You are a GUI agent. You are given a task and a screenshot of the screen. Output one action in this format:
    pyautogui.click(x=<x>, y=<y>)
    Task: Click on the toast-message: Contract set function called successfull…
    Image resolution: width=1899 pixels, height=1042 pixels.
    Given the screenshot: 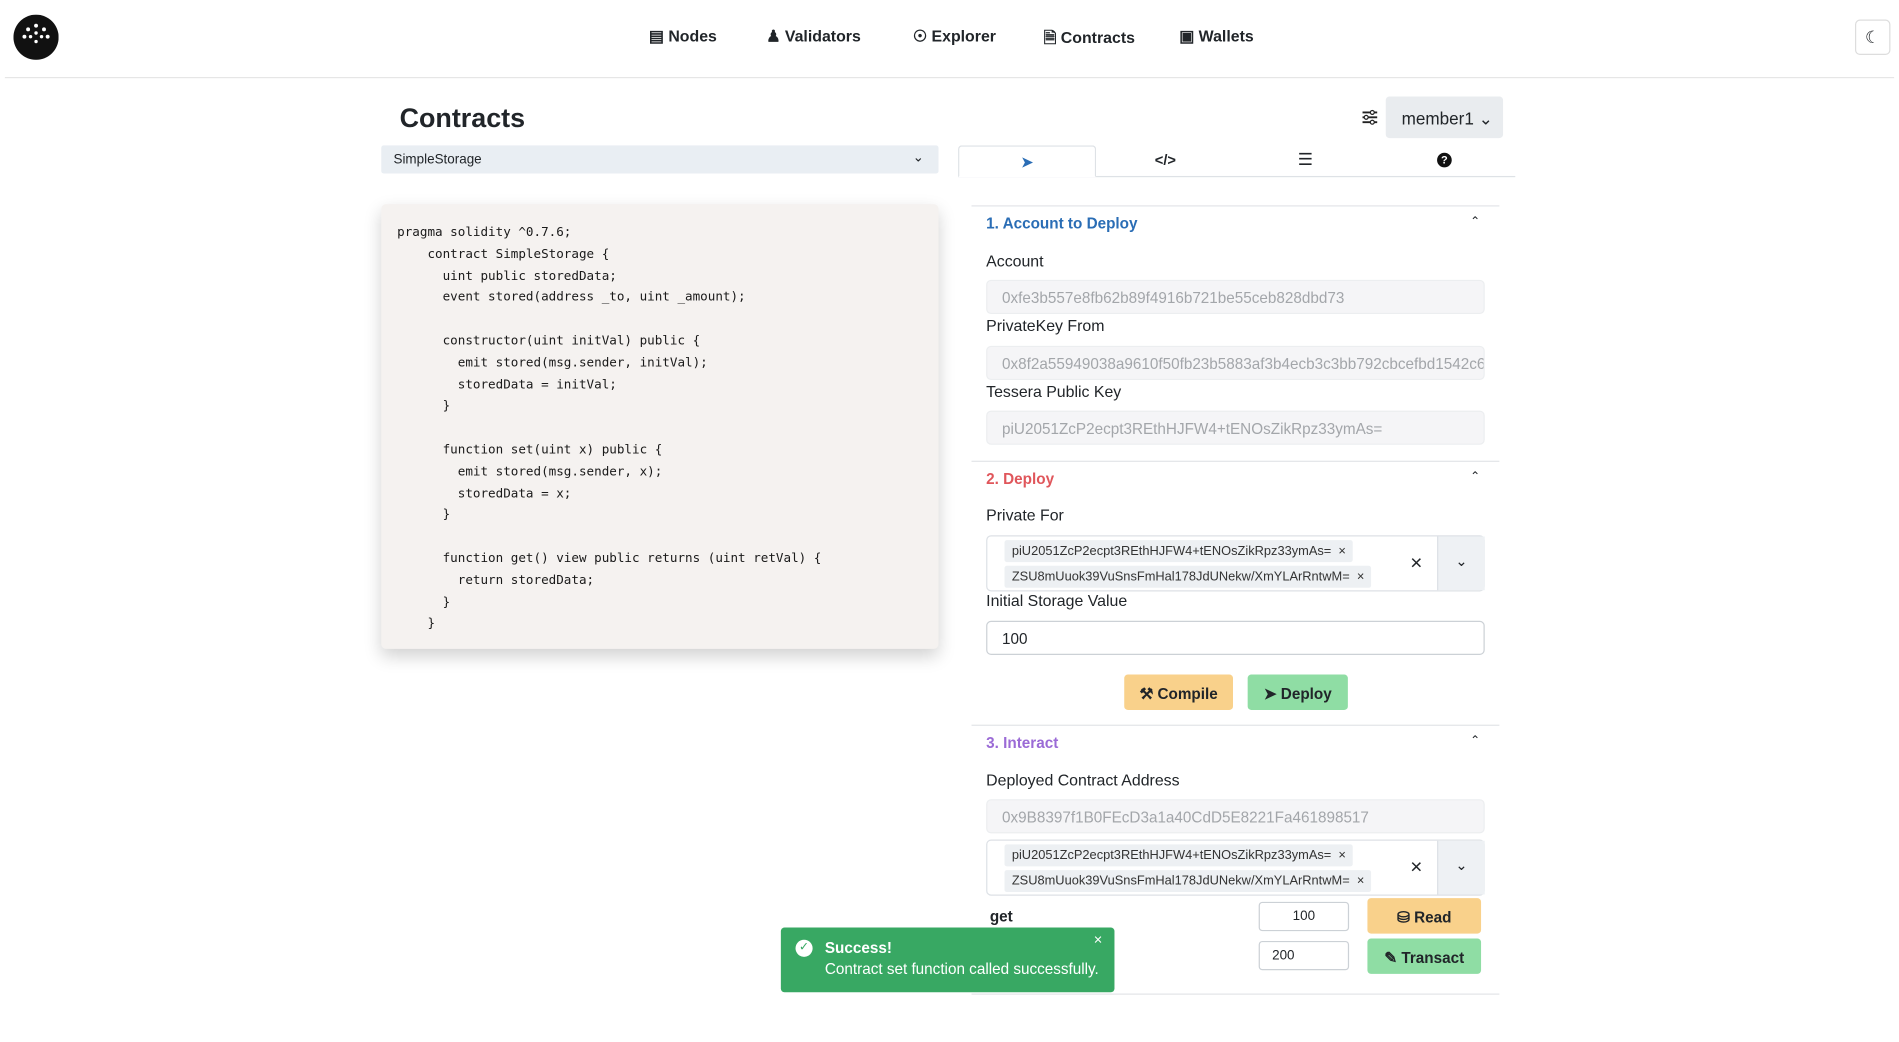 What is the action you would take?
    pyautogui.click(x=961, y=969)
    